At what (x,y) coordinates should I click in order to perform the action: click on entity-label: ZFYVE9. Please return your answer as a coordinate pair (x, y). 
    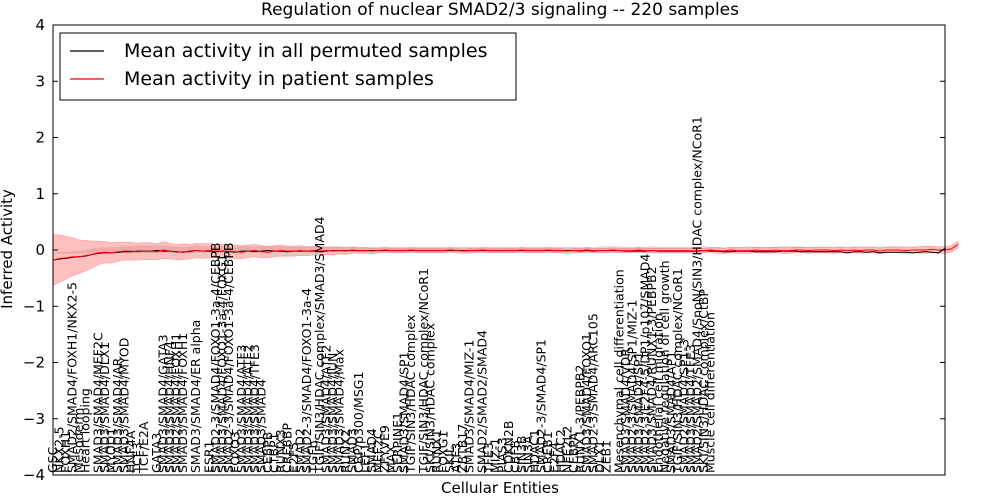
    Looking at the image, I should click on (384, 449).